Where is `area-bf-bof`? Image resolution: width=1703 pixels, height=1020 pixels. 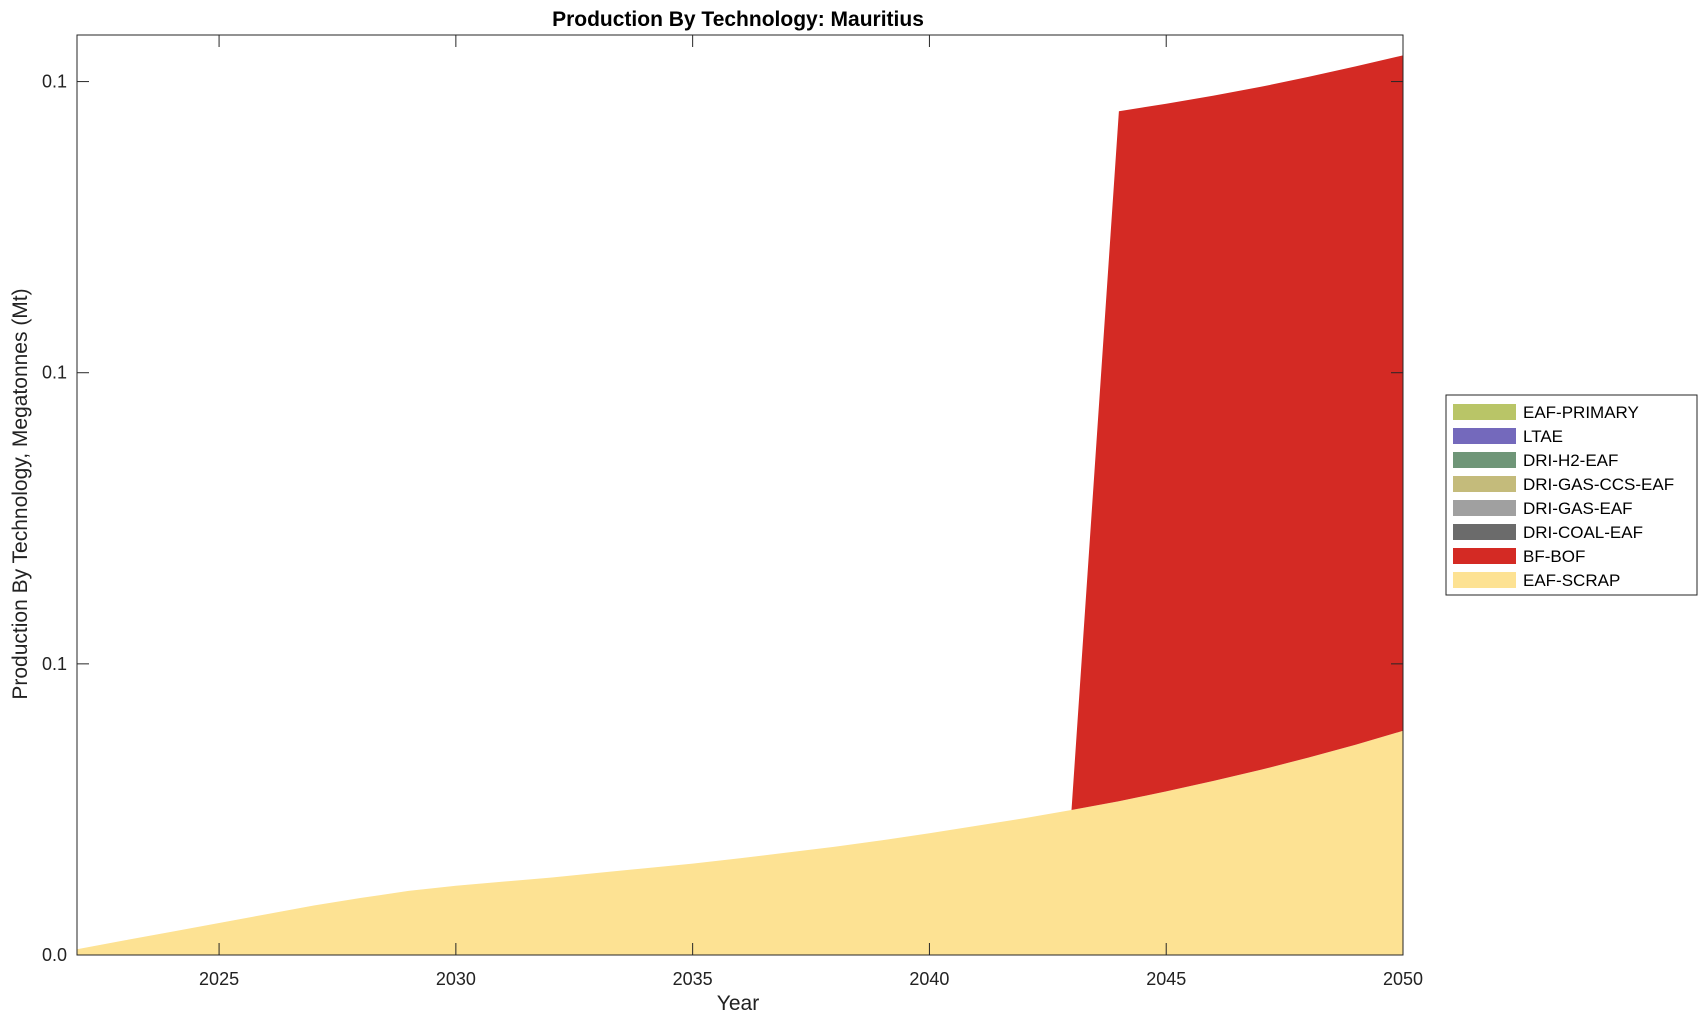
area-bf-bof is located at coordinates (1237, 432).